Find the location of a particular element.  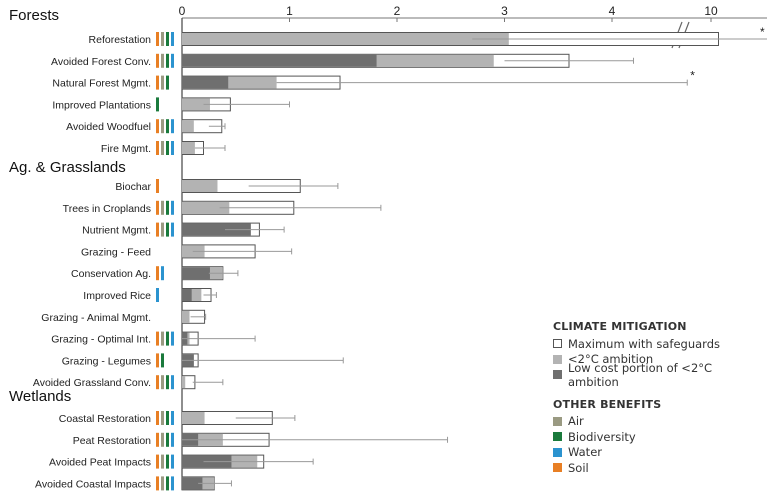

legend-item-maximum: Maximum with safeguards is located at coordinates (658, 344).